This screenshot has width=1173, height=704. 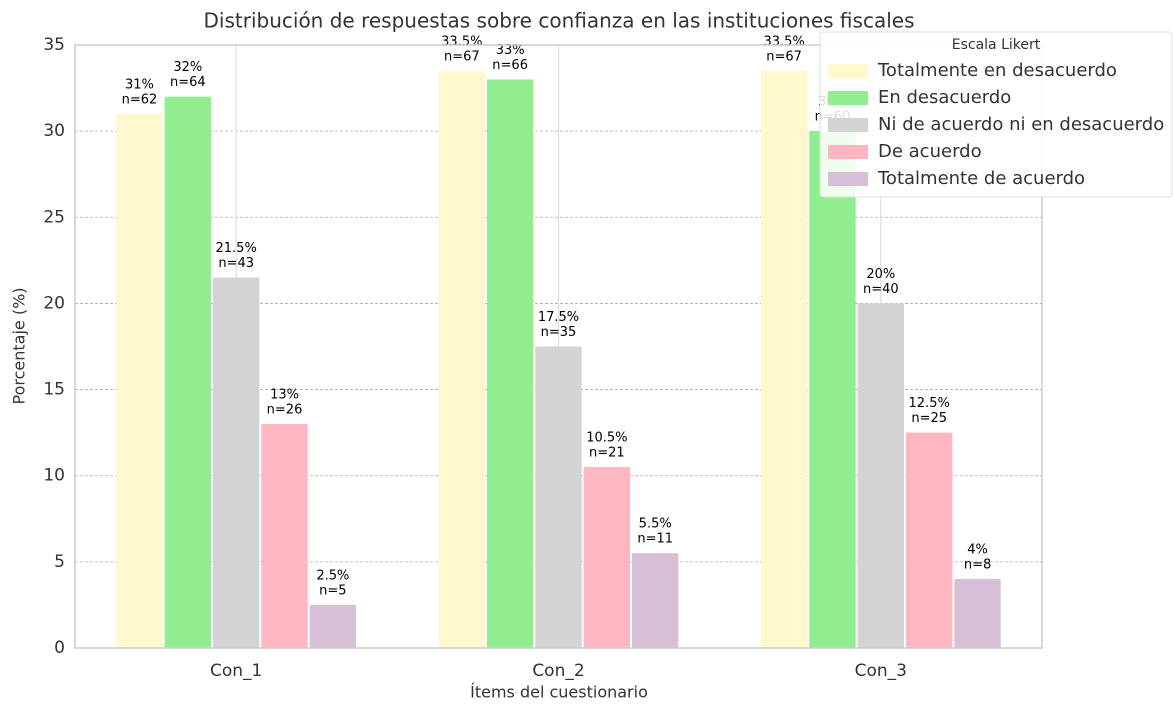 What do you see at coordinates (285, 410) in the screenshot?
I see `count-label: n=26` at bounding box center [285, 410].